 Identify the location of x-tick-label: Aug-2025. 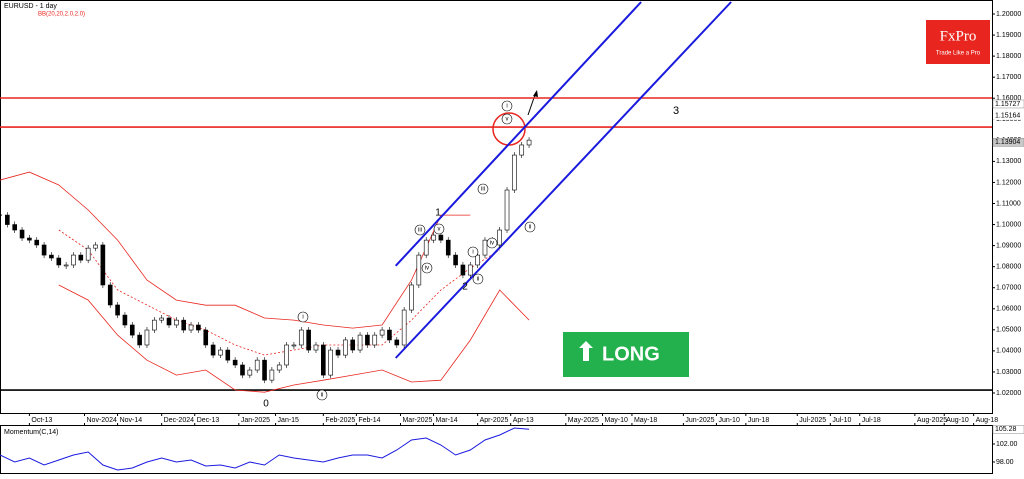
(932, 420).